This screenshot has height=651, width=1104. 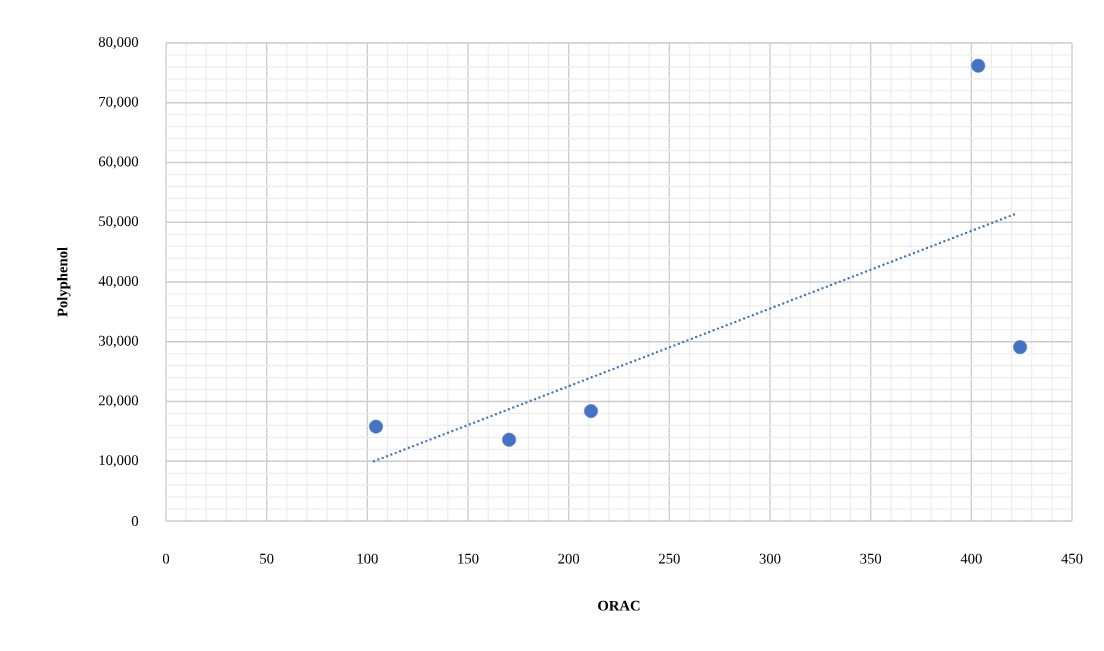 I want to click on x-tick-label: 200, so click(x=569, y=558).